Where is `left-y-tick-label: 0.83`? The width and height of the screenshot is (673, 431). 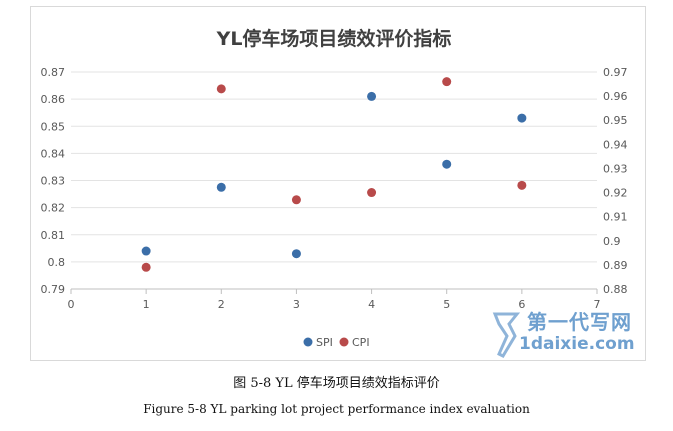 left-y-tick-label: 0.83 is located at coordinates (53, 181).